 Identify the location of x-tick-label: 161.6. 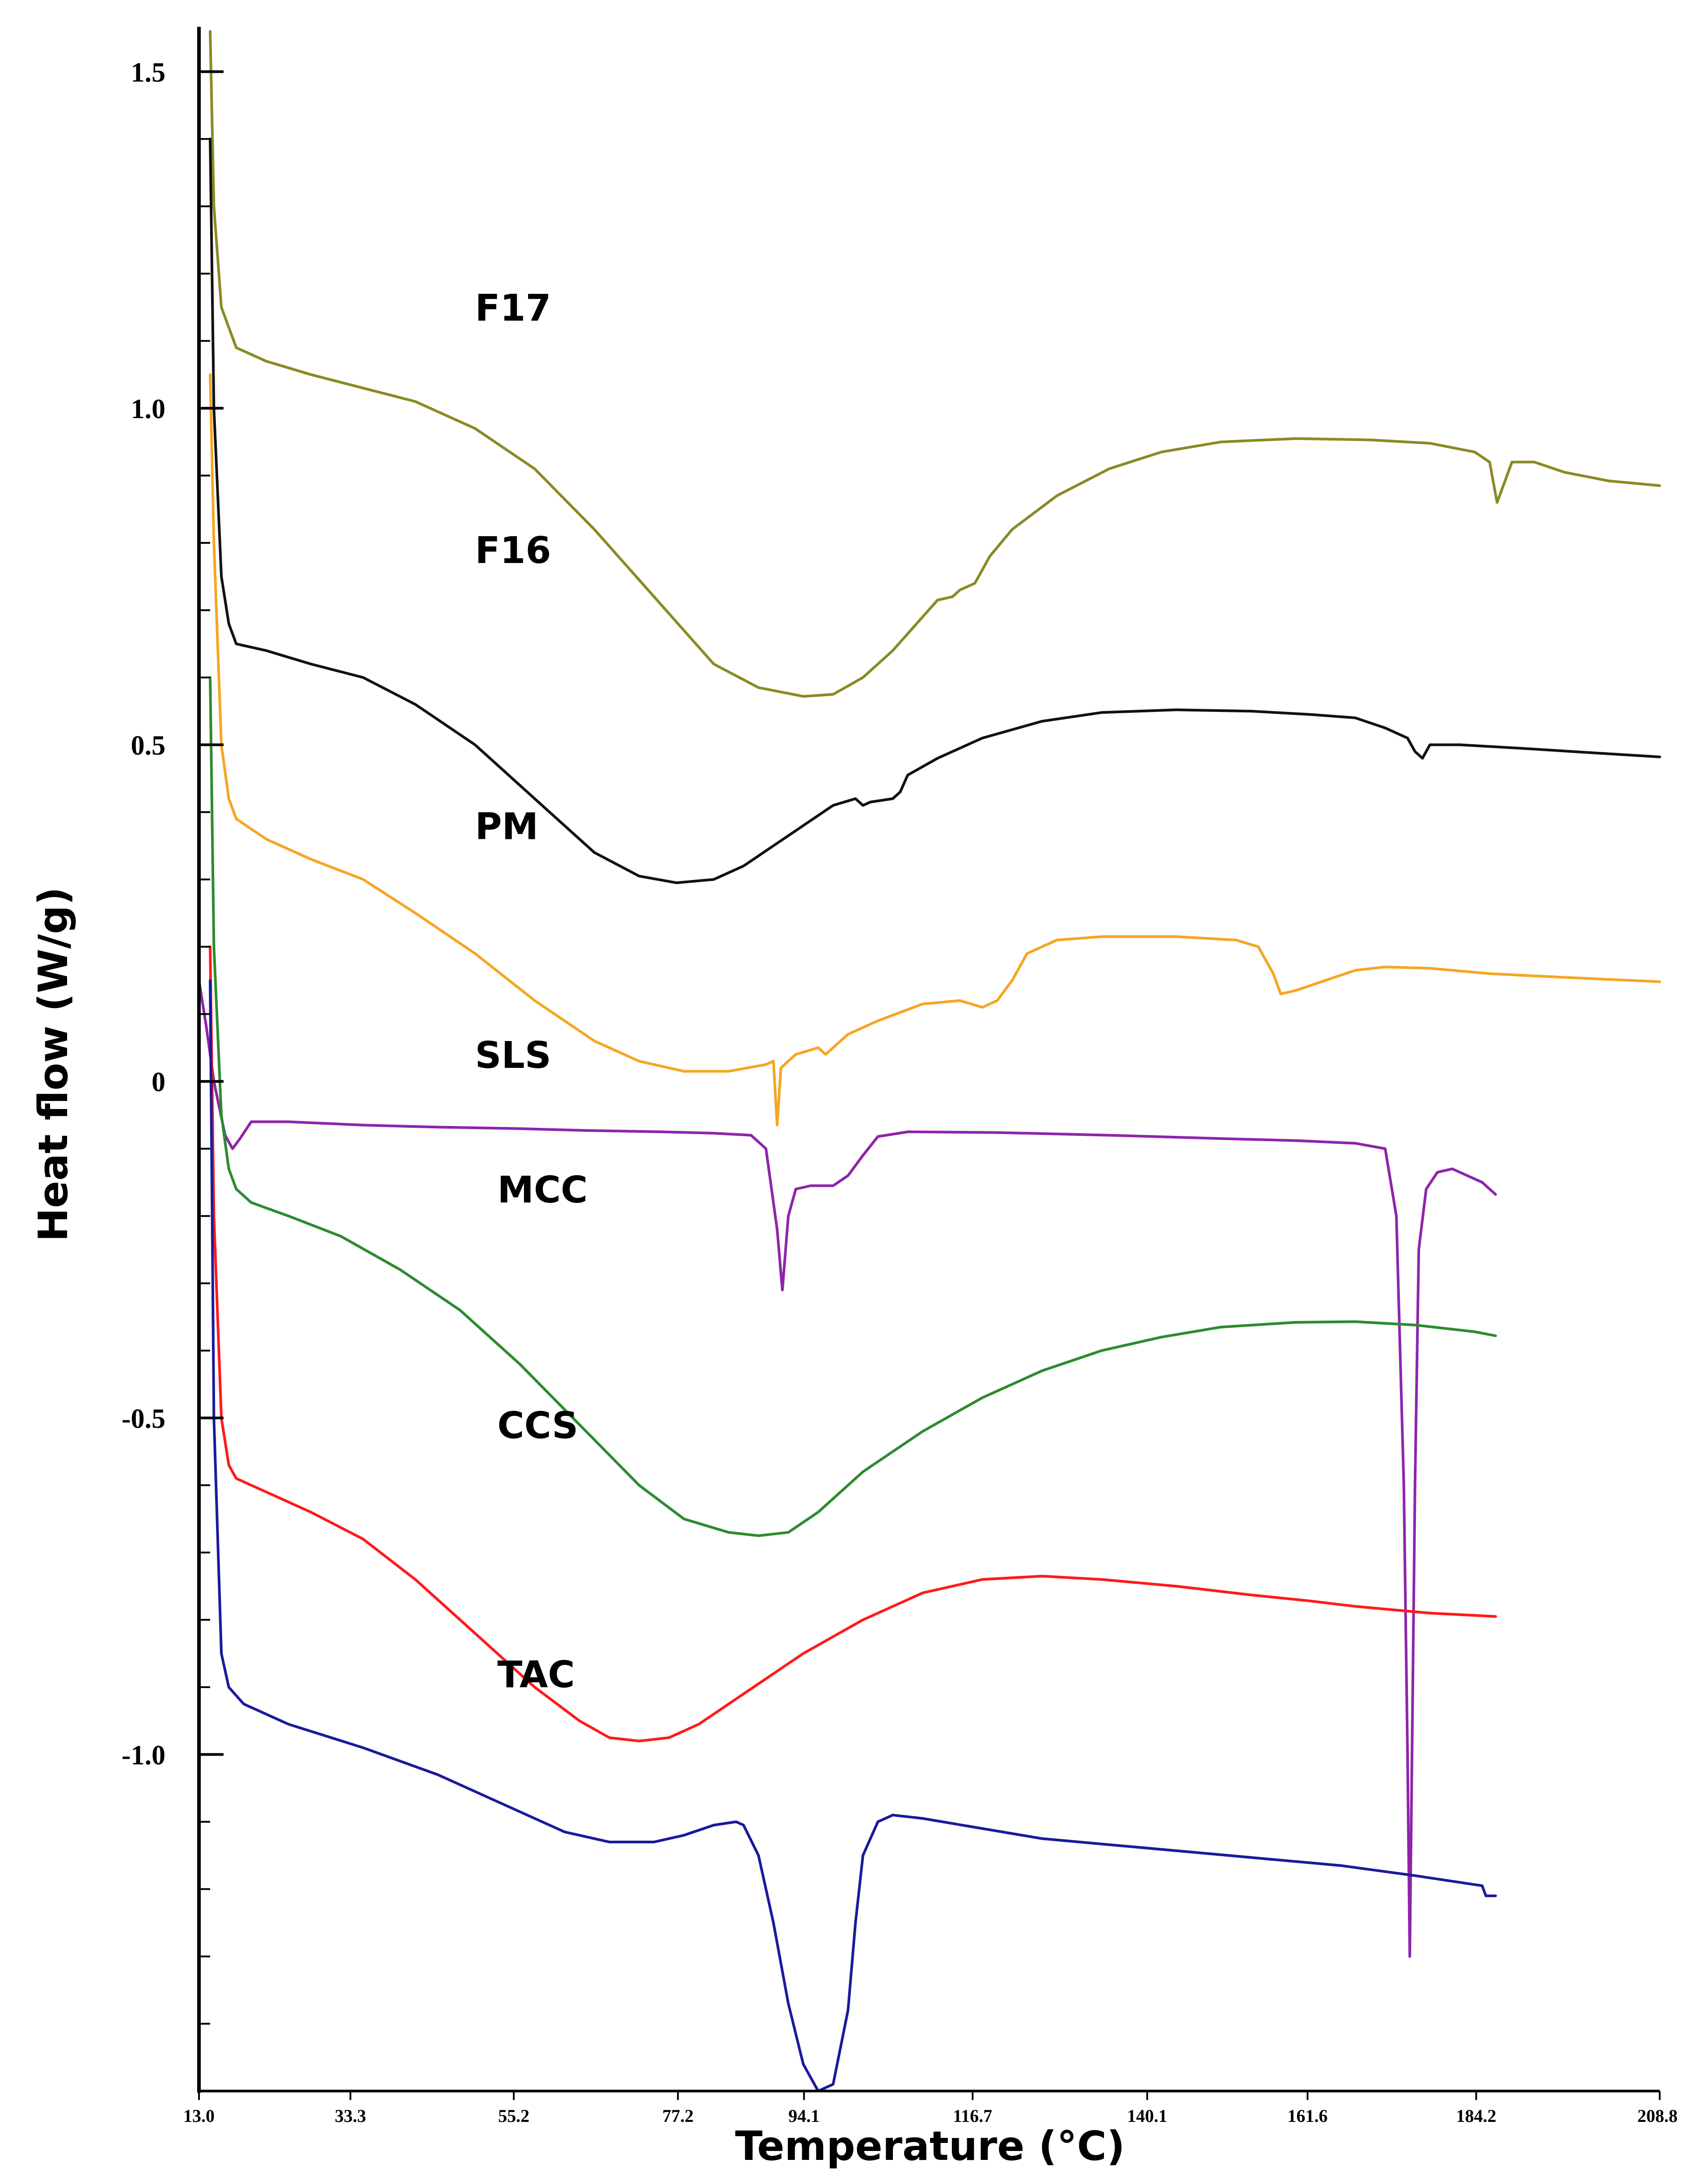
(1308, 2116).